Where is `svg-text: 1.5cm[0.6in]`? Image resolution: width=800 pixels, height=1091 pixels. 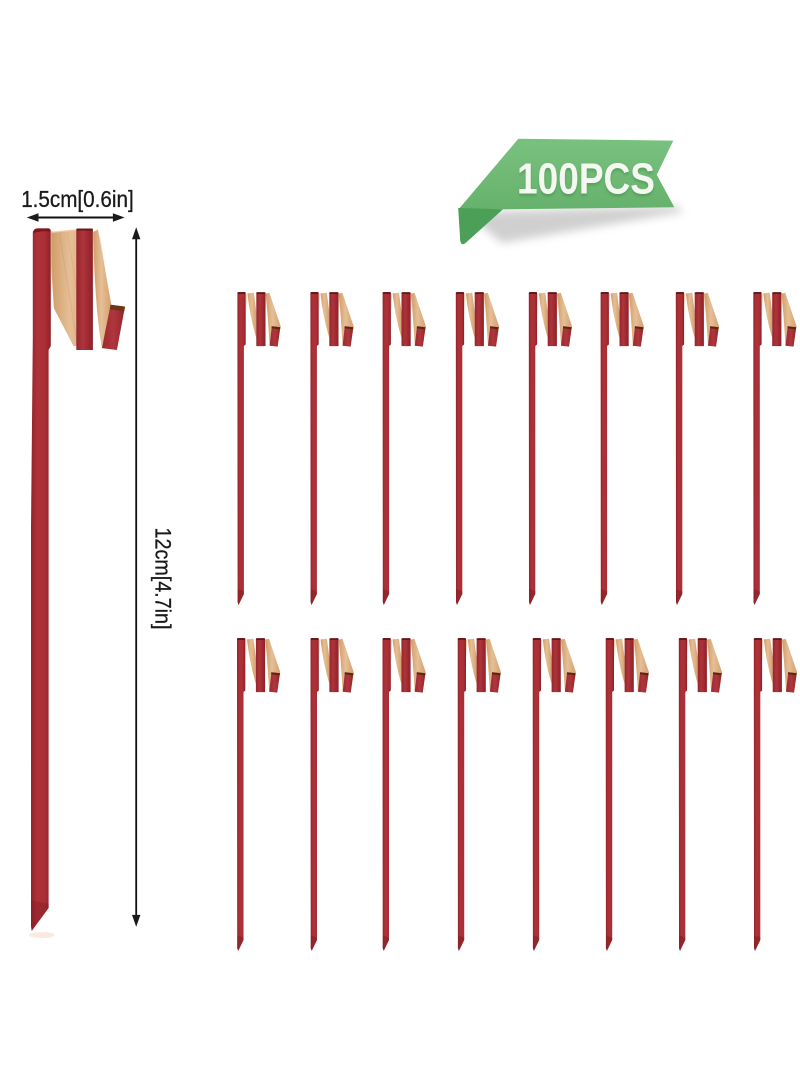
svg-text: 1.5cm[0.6in] is located at coordinates (77, 199).